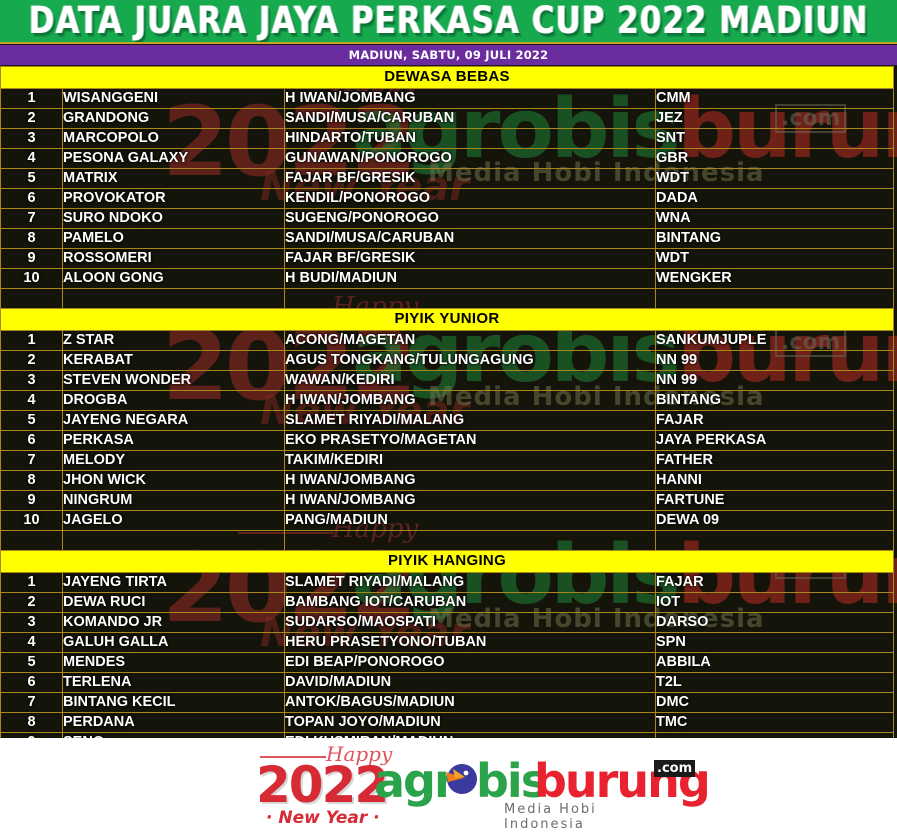 This screenshot has height=832, width=897. I want to click on table-row: 6 PERKASA EKO PRASETYO/MAGETAN JAYA PERKASA, so click(447, 440).